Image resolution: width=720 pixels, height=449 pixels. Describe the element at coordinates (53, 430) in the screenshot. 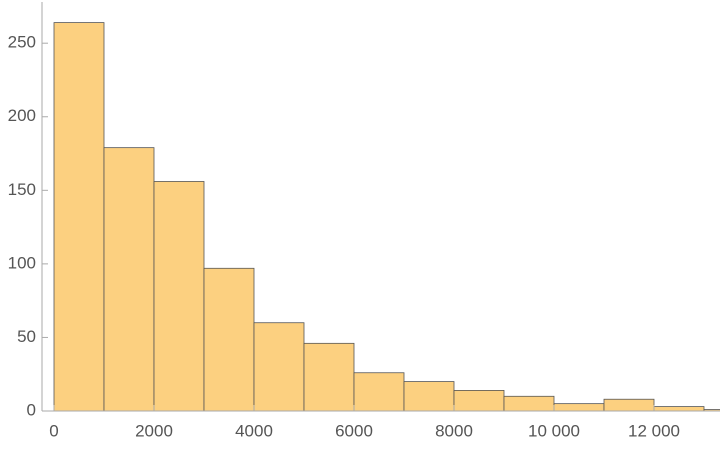

I see `x-tick-label: 0` at that location.